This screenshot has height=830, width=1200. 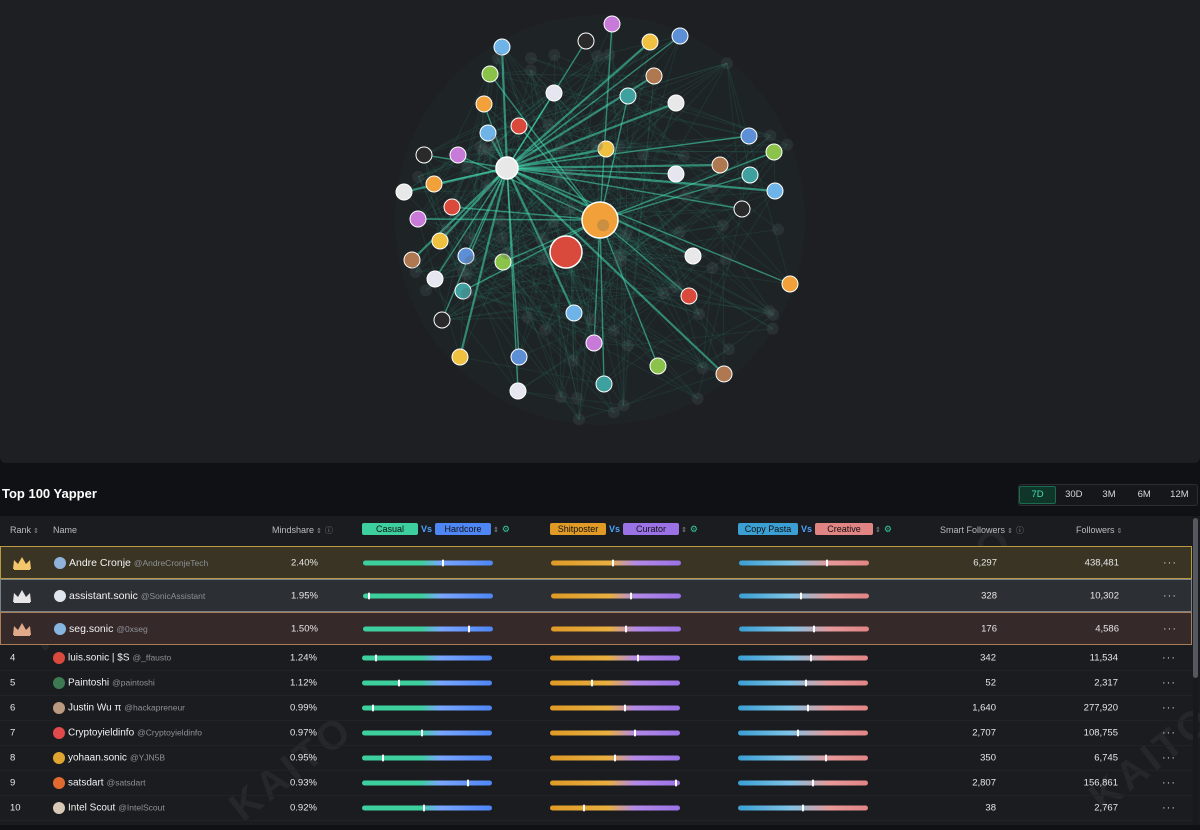 What do you see at coordinates (138, 563) in the screenshot?
I see `user-name: Andre Cronje@AndreCronjeTech` at bounding box center [138, 563].